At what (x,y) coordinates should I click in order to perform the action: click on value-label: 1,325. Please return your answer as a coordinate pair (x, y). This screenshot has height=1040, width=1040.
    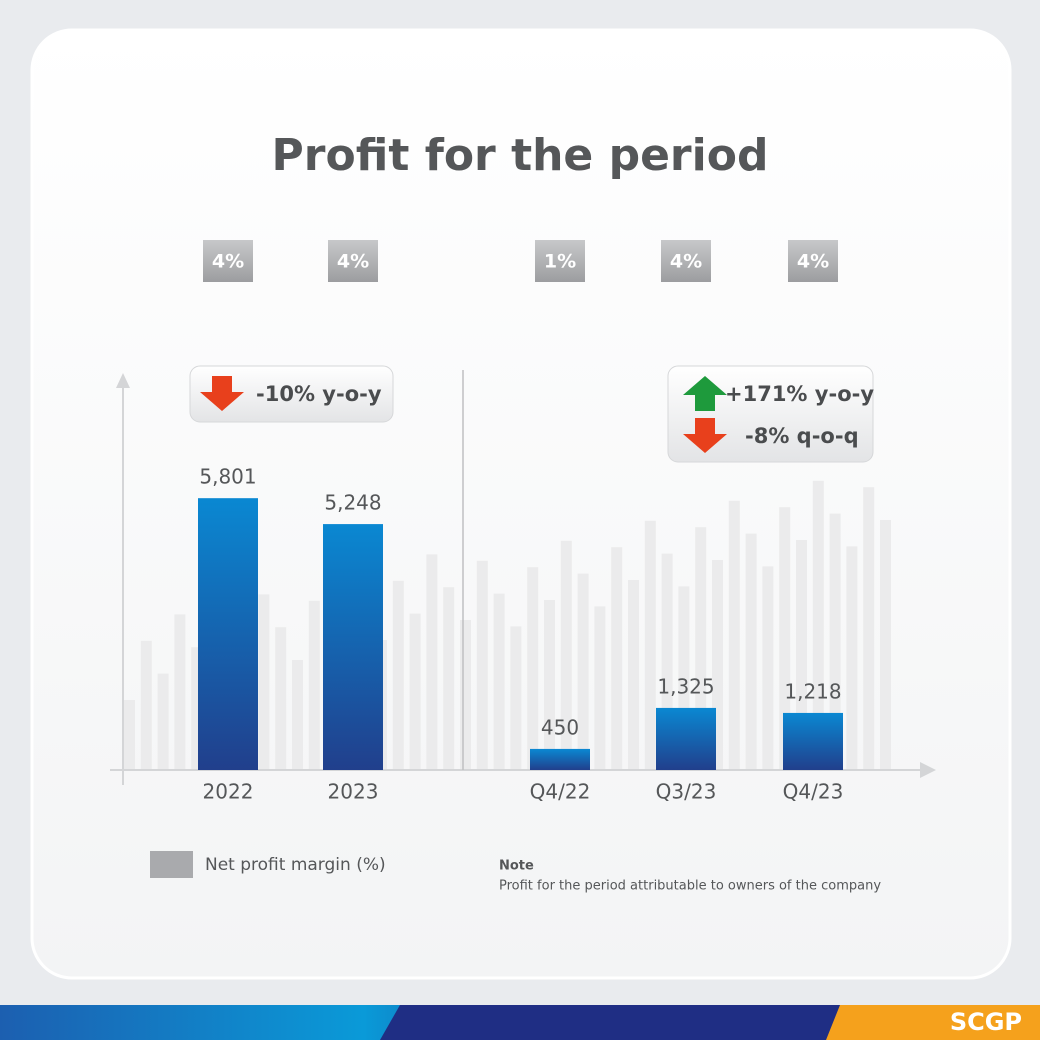
    Looking at the image, I should click on (685, 686).